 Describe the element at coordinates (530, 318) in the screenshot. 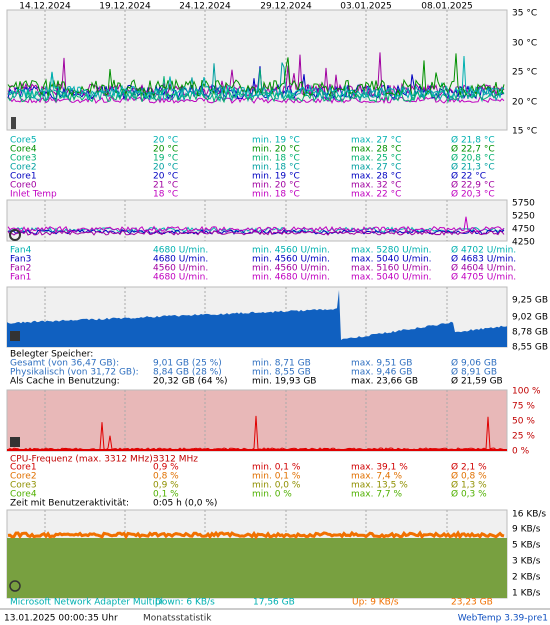

I see `y-axis-label: 9,02 GB` at that location.